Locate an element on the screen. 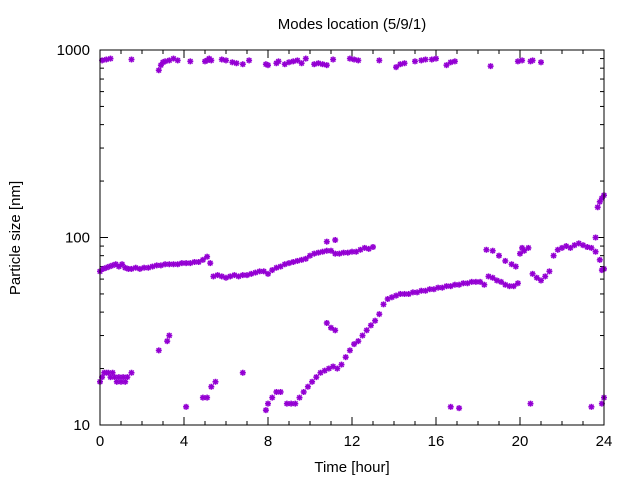 The height and width of the screenshot is (480, 640). y-tick-label: 10 is located at coordinates (81, 425).